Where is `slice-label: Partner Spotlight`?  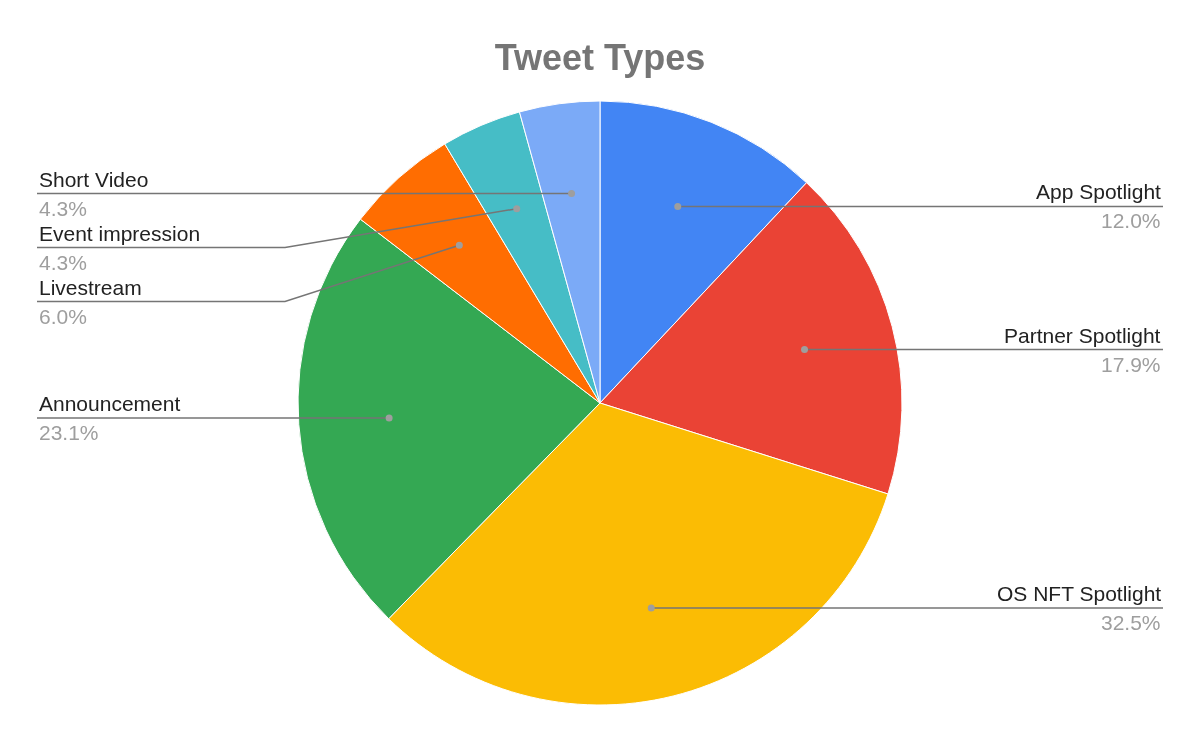
slice-label: Partner Spotlight is located at coordinates (1082, 335).